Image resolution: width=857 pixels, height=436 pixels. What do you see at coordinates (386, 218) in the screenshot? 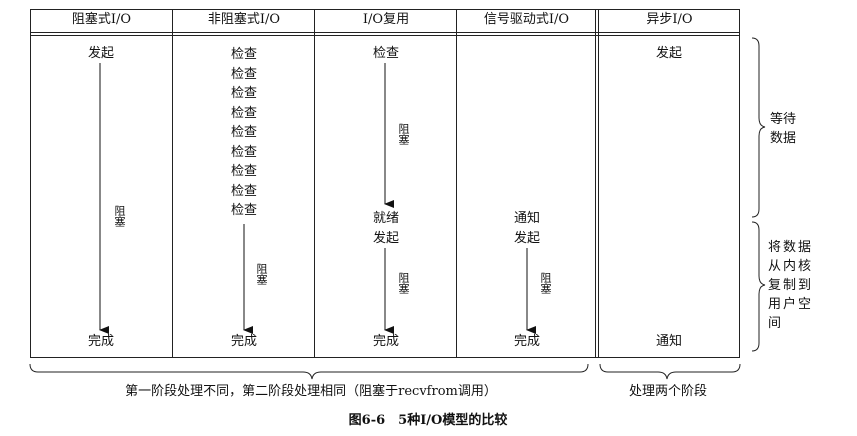
I see `multiplex-ready: 就绪` at bounding box center [386, 218].